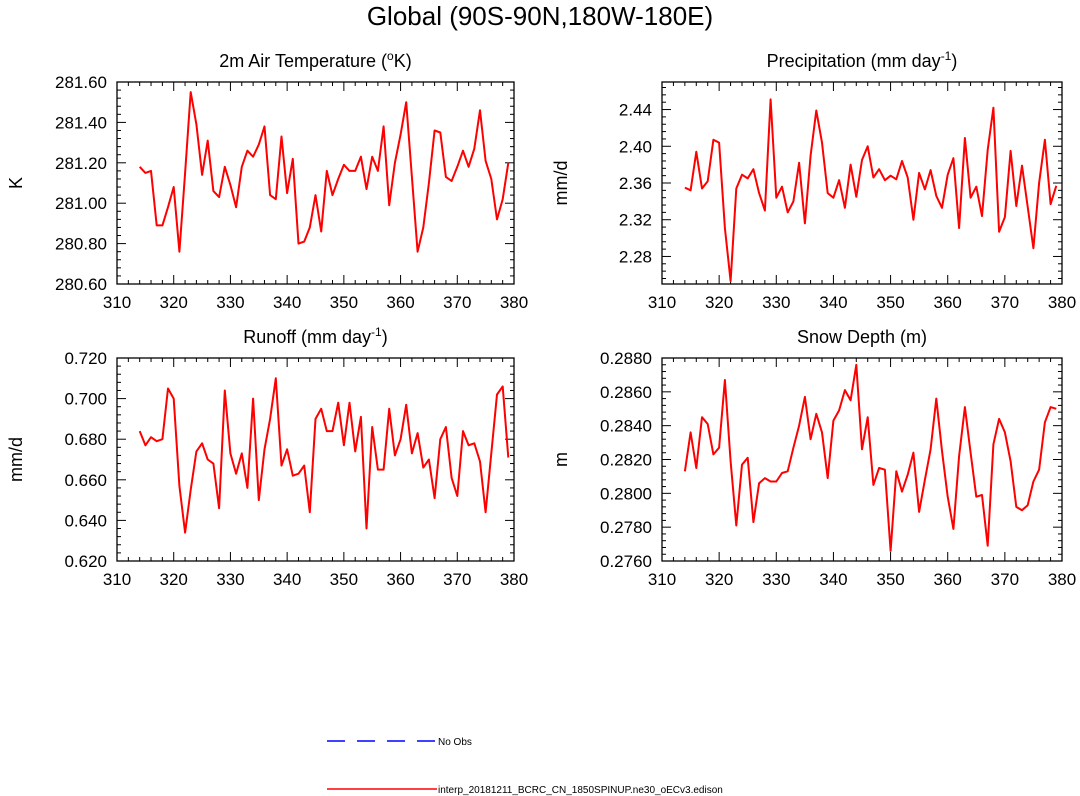 The image size is (1080, 796). What do you see at coordinates (315, 336) in the screenshot?
I see `panel-title: Runoff (mm day-1)` at bounding box center [315, 336].